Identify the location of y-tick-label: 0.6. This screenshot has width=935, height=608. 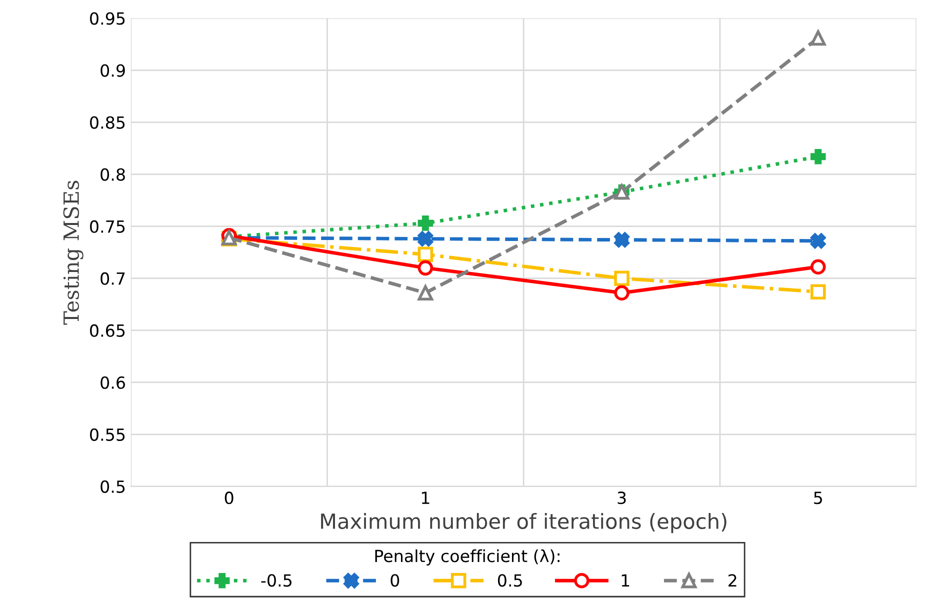
(112, 382).